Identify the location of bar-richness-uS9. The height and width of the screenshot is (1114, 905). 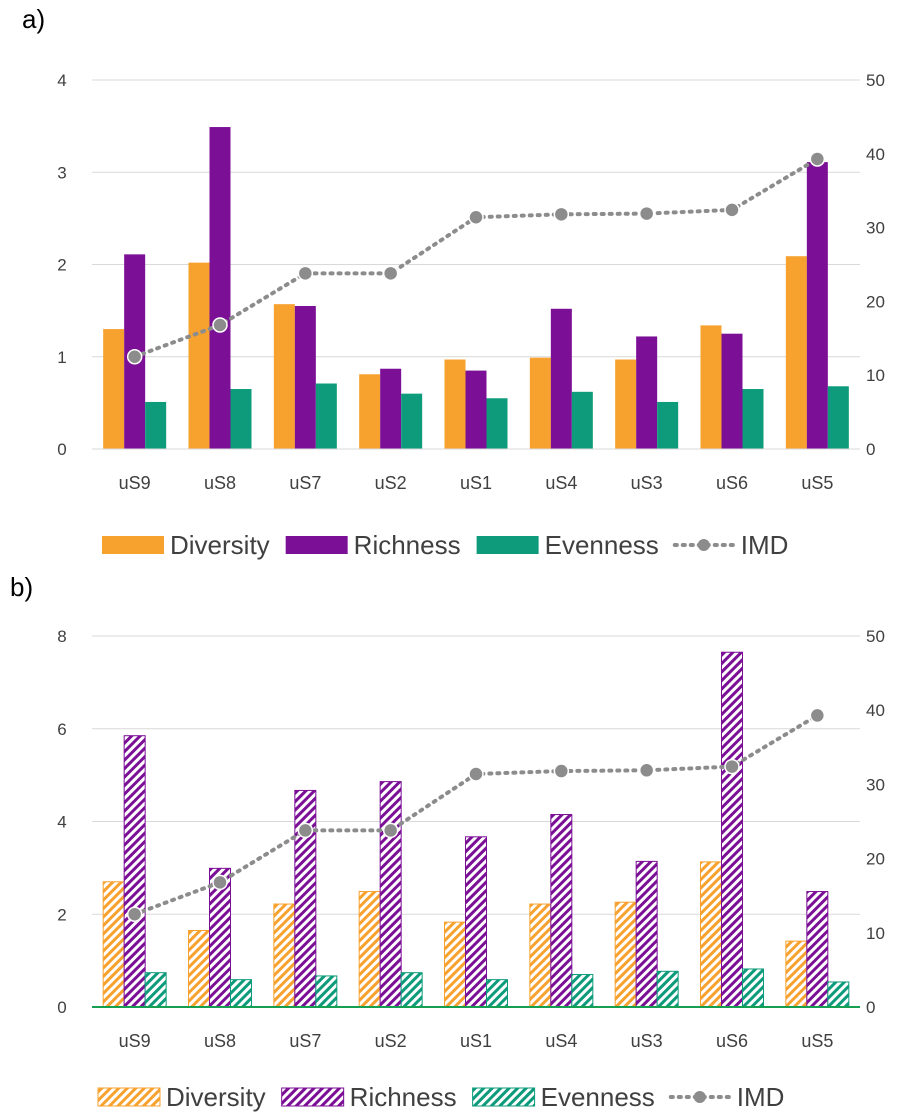
(134, 871).